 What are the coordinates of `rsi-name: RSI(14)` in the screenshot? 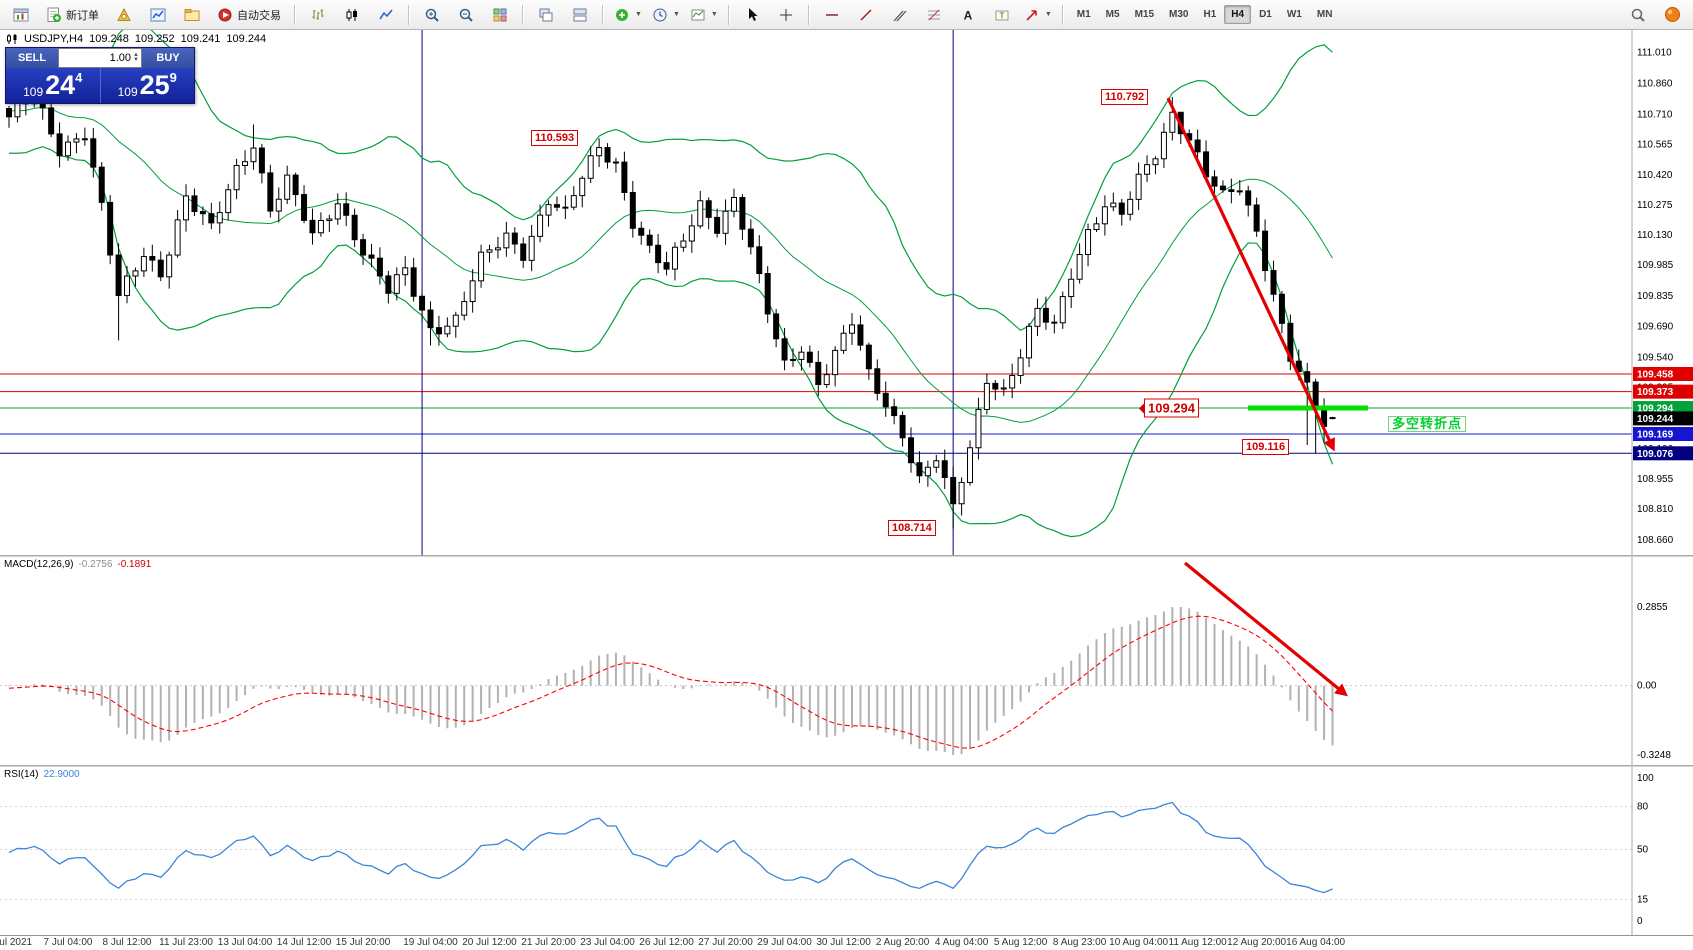 It's located at (21, 774).